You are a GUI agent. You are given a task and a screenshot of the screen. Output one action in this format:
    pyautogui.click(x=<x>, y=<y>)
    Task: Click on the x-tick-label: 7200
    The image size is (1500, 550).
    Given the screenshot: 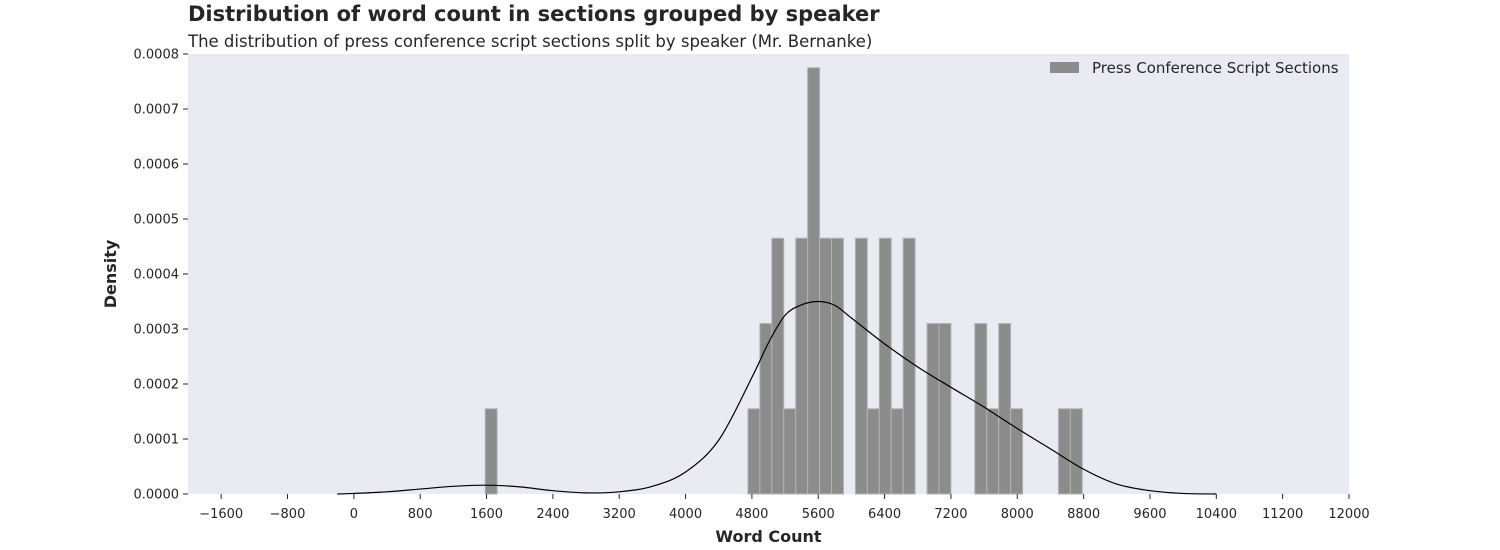 What is the action you would take?
    pyautogui.click(x=950, y=514)
    